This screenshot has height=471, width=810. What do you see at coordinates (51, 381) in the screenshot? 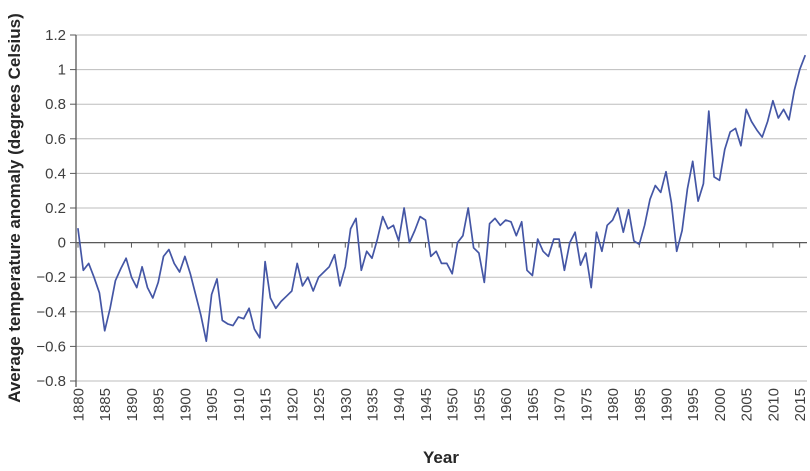
I see `y-tick-label: −0.8` at bounding box center [51, 381].